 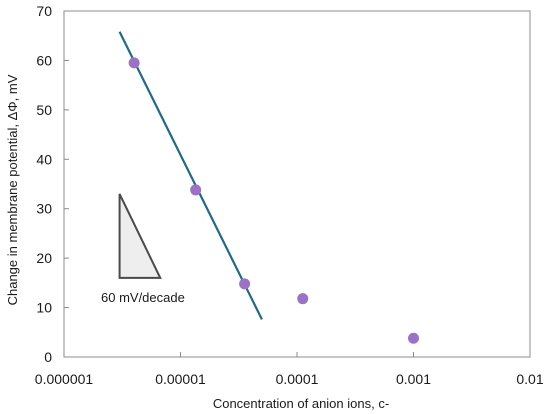 I want to click on y-tick-label: 70, so click(x=44, y=11).